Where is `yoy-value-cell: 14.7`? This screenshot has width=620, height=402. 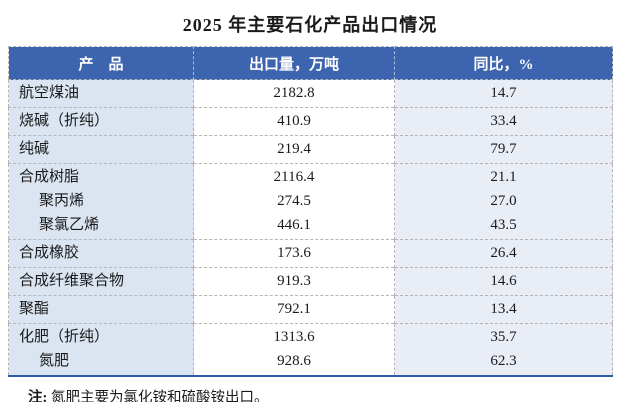 yoy-value-cell: 14.7 is located at coordinates (503, 93).